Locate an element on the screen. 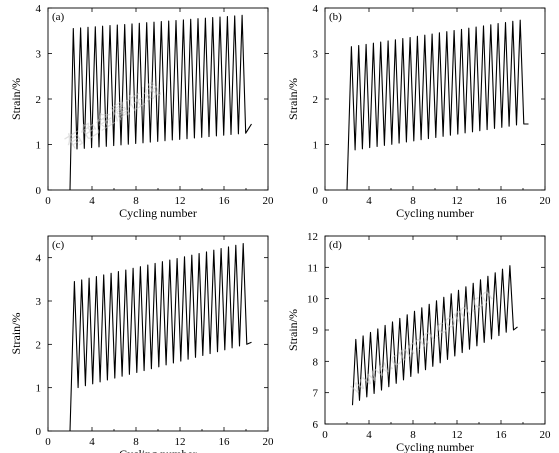 This screenshot has width=559, height=453. y-tick-label: 7 is located at coordinates (316, 394).